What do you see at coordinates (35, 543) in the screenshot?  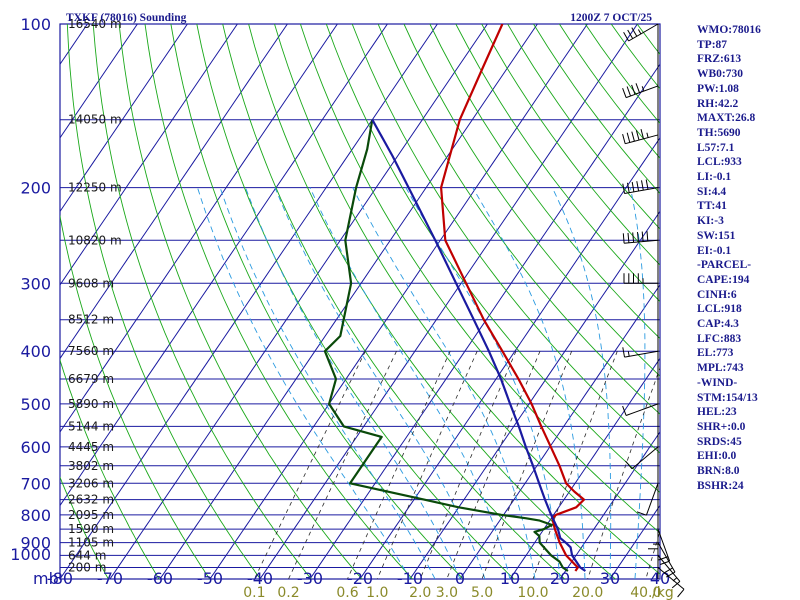 I see `pressure-tick-label: 900` at bounding box center [35, 543].